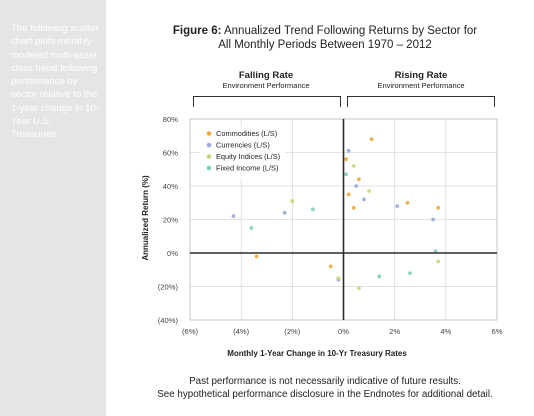  I want to click on x-tick-label: 6%, so click(497, 331).